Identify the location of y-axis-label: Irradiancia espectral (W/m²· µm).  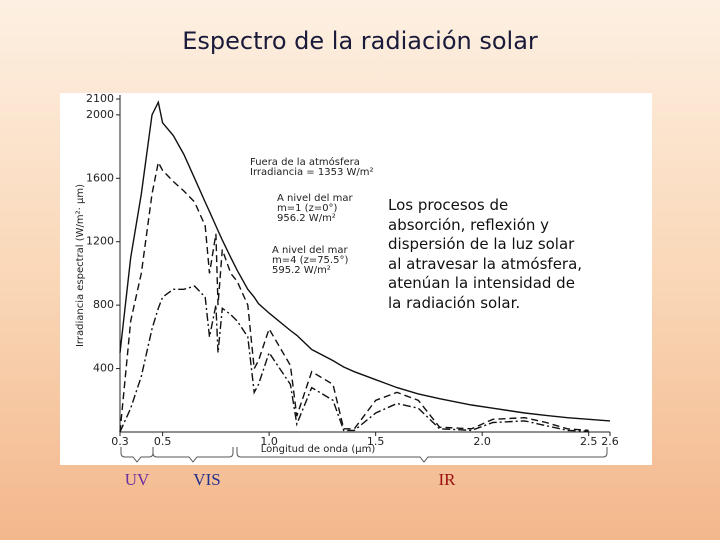
(80, 265).